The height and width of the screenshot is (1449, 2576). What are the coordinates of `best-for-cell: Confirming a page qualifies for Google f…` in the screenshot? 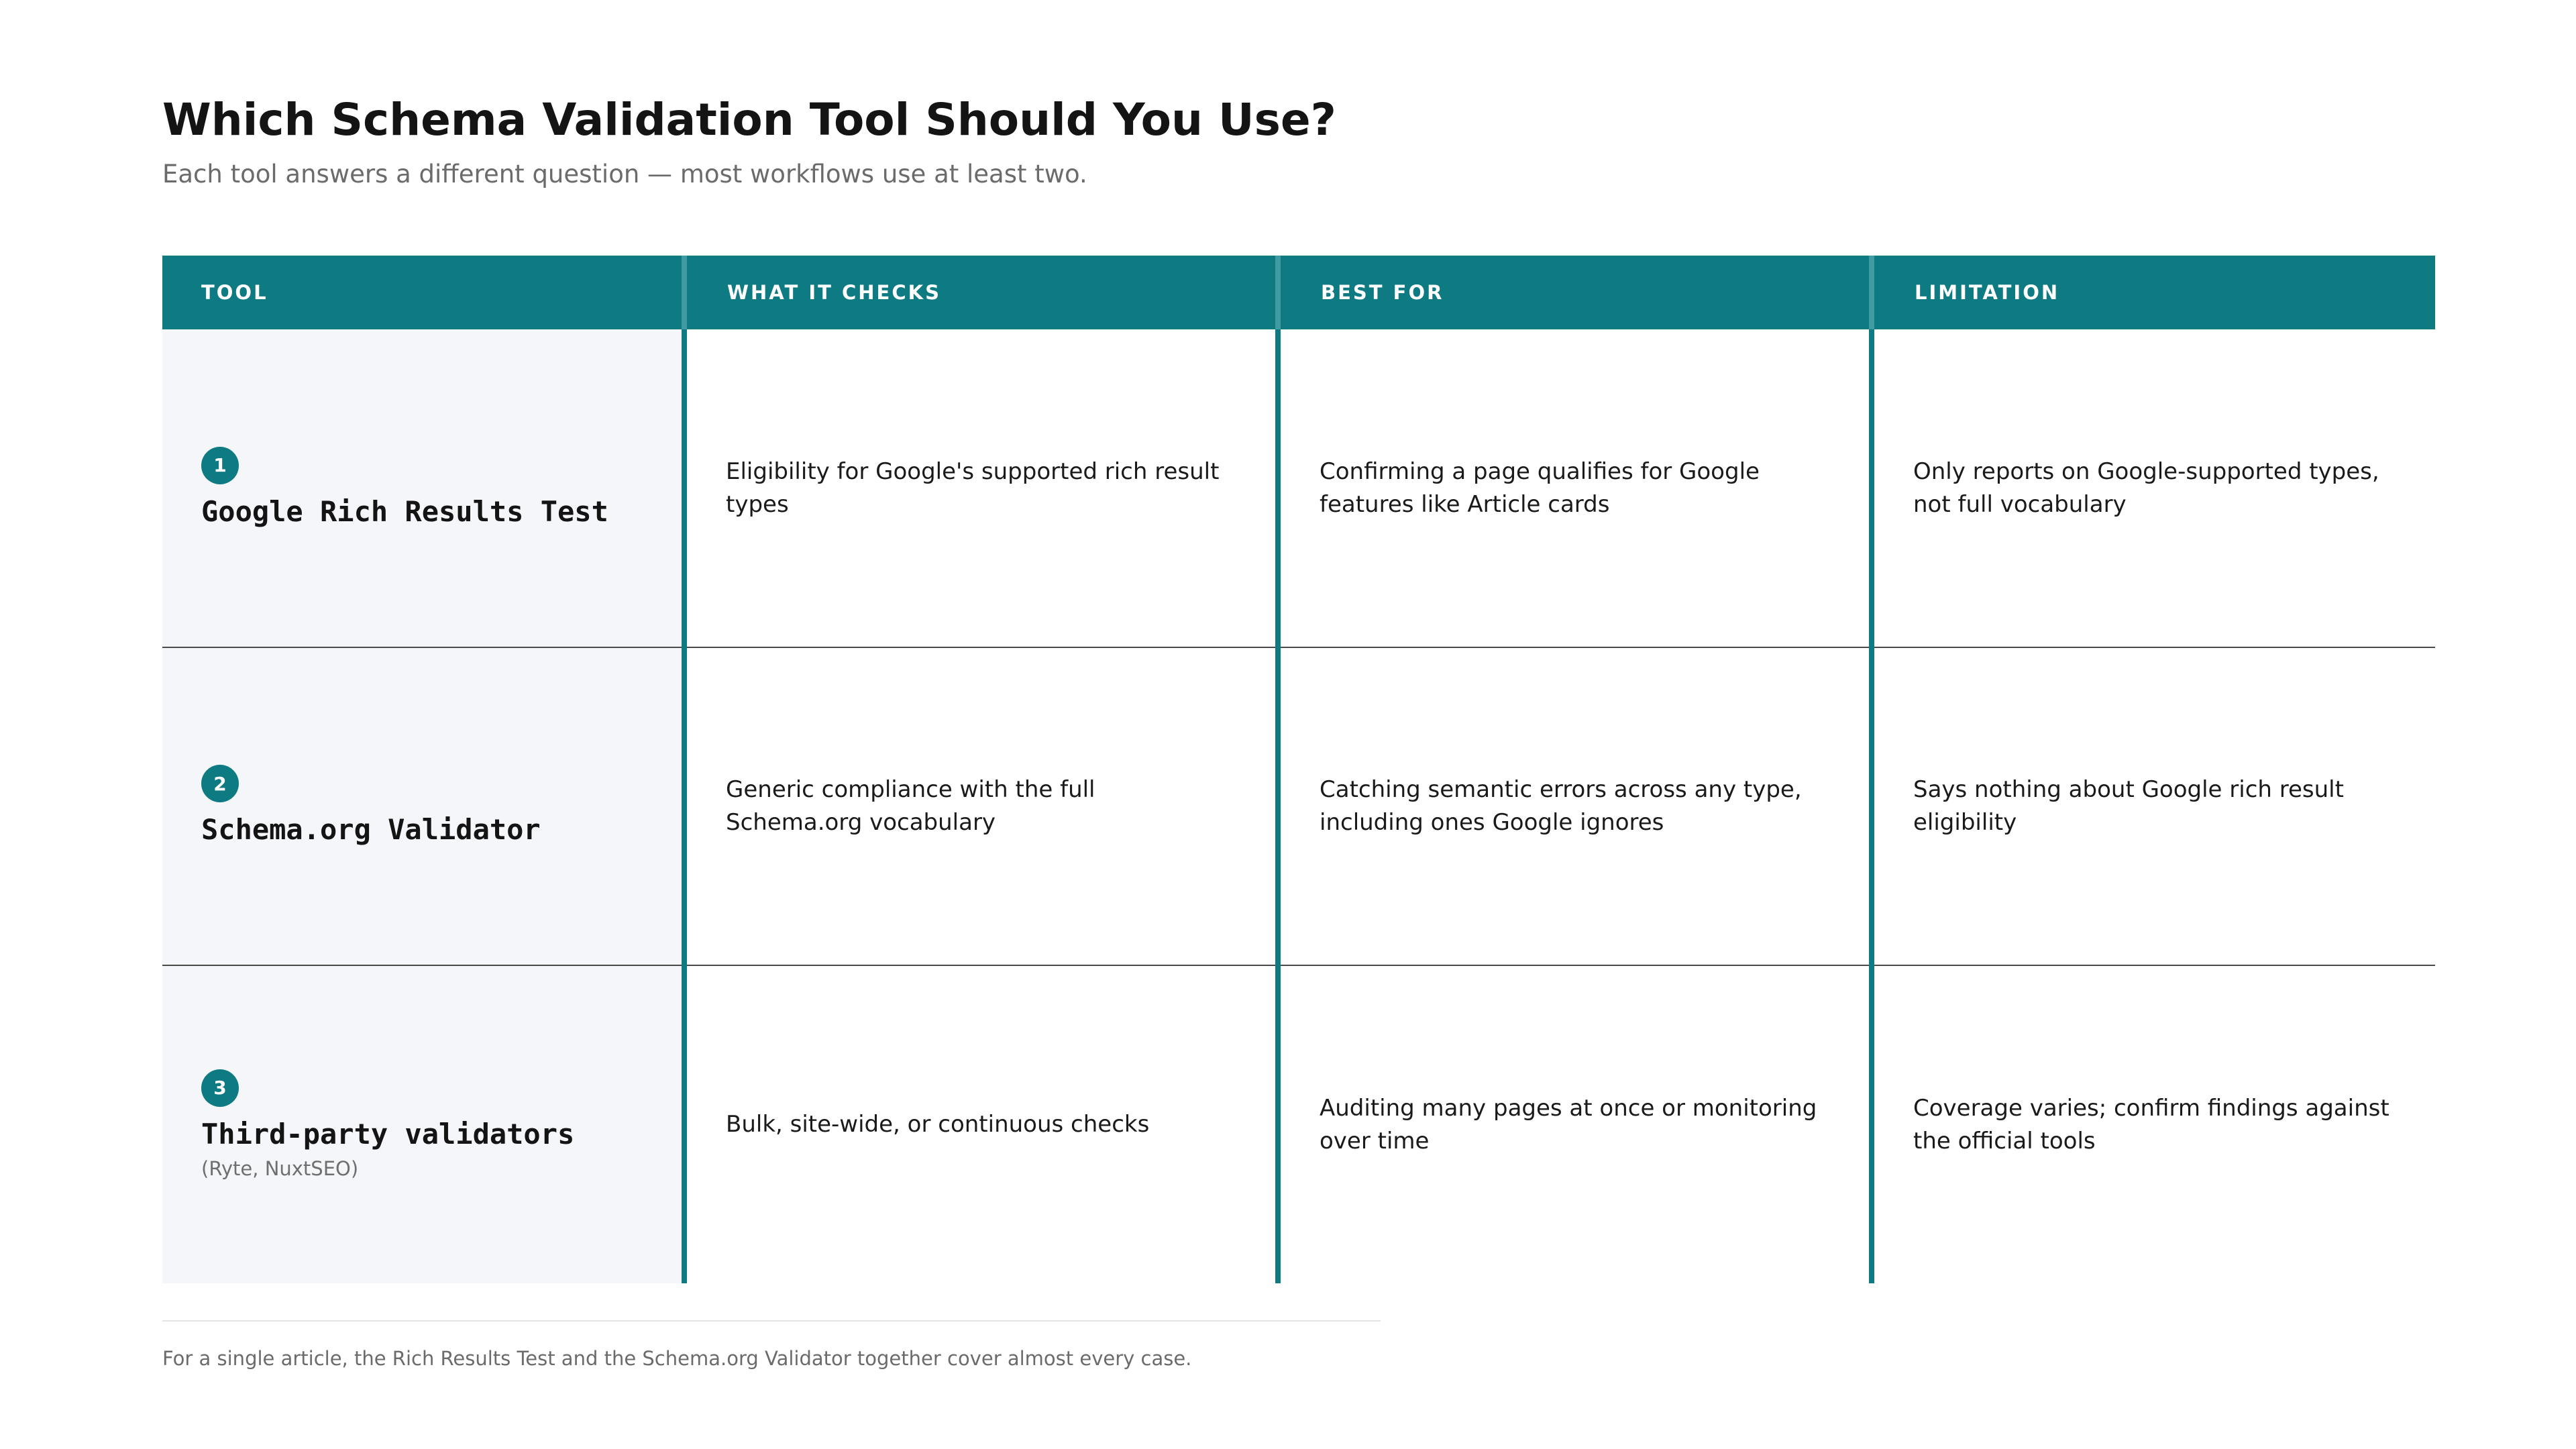 It's located at (1573, 488).